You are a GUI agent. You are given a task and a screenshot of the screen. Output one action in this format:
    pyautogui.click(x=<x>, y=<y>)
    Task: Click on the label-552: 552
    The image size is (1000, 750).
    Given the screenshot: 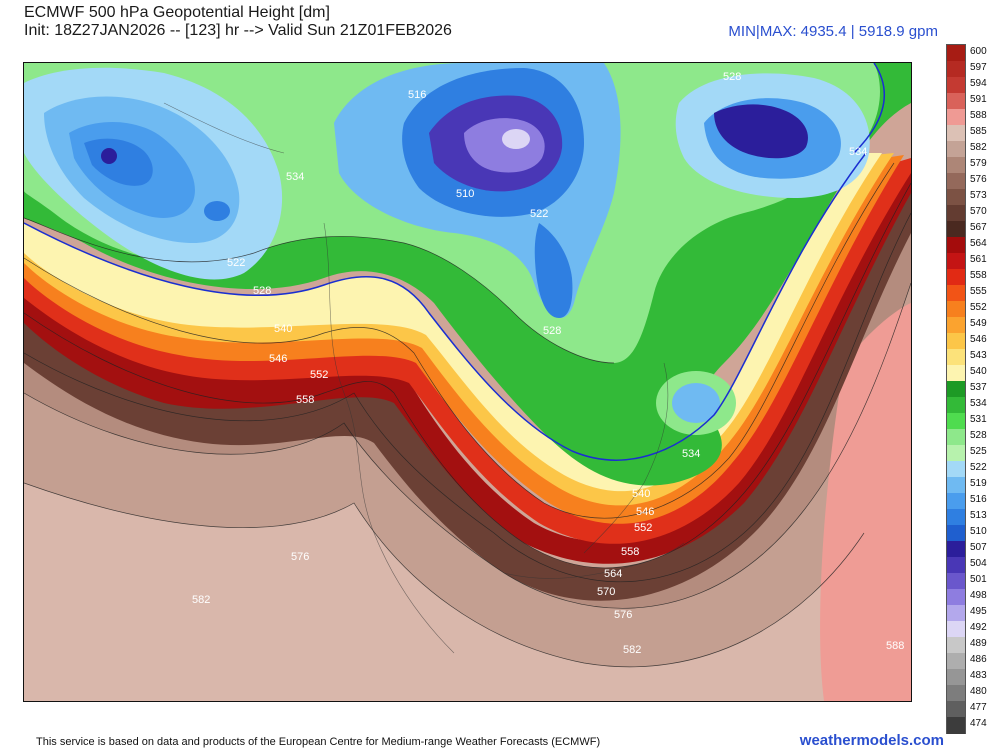 What is the action you would take?
    pyautogui.click(x=643, y=528)
    